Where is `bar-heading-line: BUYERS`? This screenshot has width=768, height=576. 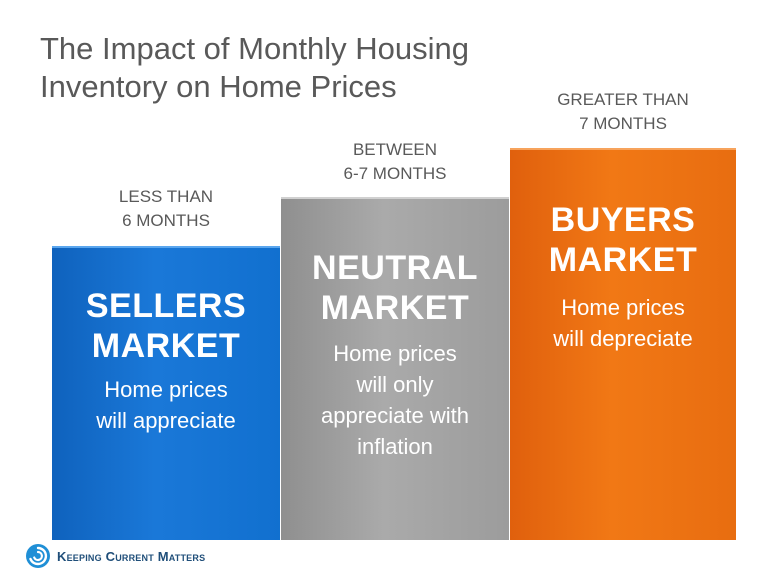
bar-heading-line: BUYERS is located at coordinates (623, 220).